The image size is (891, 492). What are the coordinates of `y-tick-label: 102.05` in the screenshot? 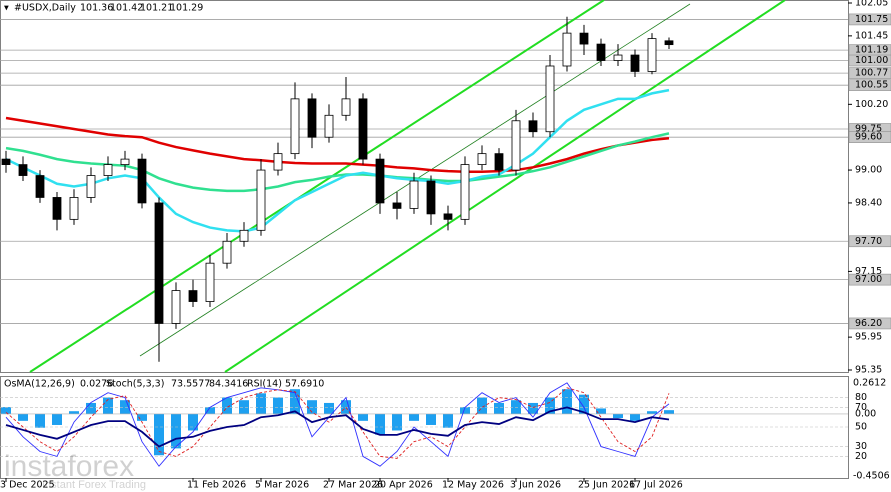 It's located at (871, 4).